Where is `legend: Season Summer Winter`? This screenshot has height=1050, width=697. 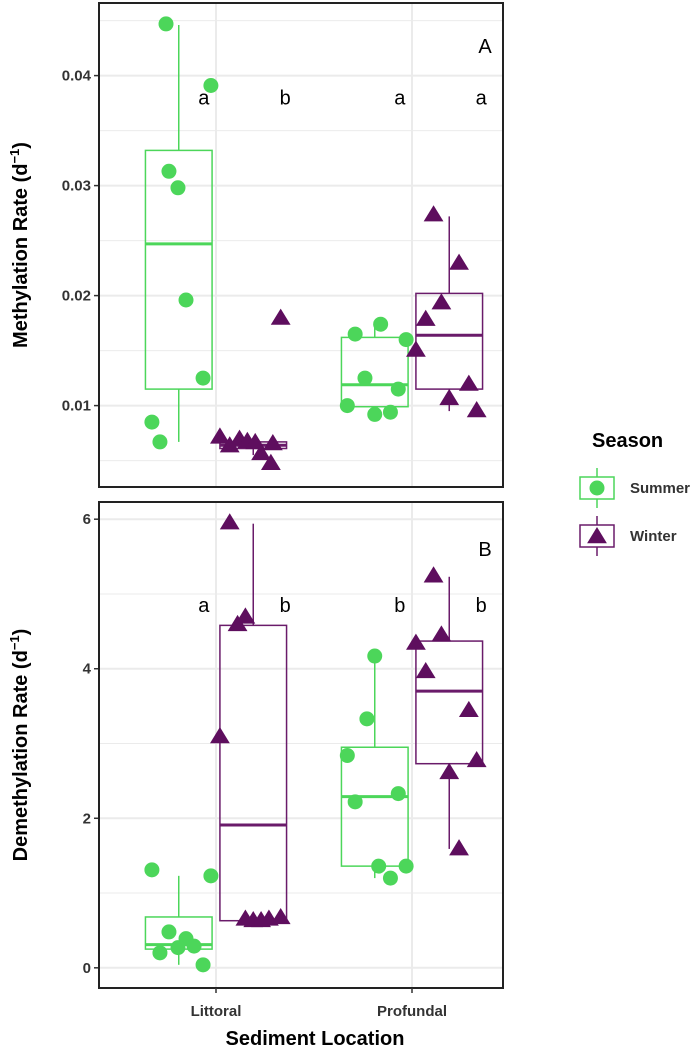
legend: Season Summer Winter is located at coordinates (634, 493).